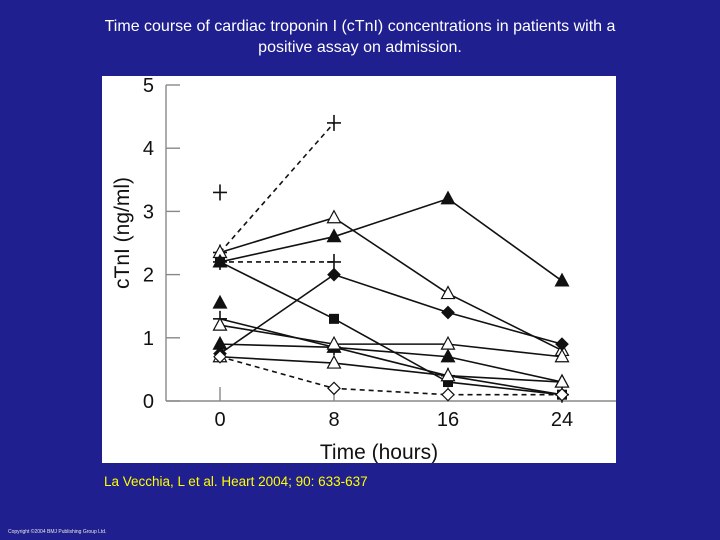 The image size is (720, 540). Describe the element at coordinates (148, 86) in the screenshot. I see `y-tick-label: 5` at that location.